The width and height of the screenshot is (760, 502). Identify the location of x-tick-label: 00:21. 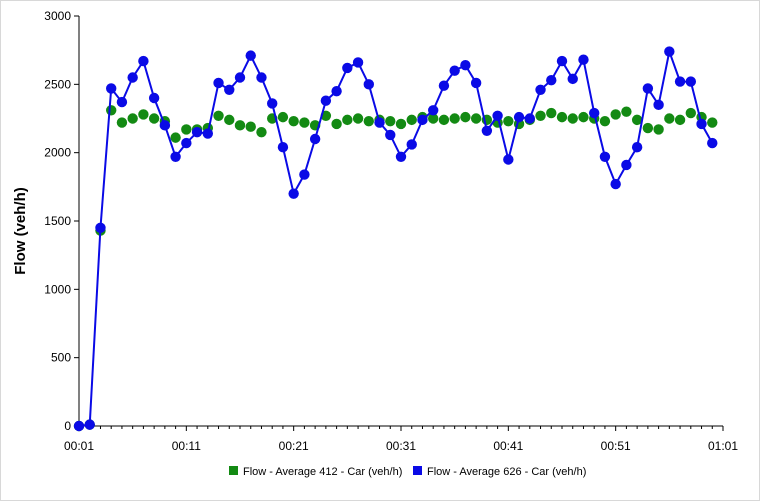
(294, 446).